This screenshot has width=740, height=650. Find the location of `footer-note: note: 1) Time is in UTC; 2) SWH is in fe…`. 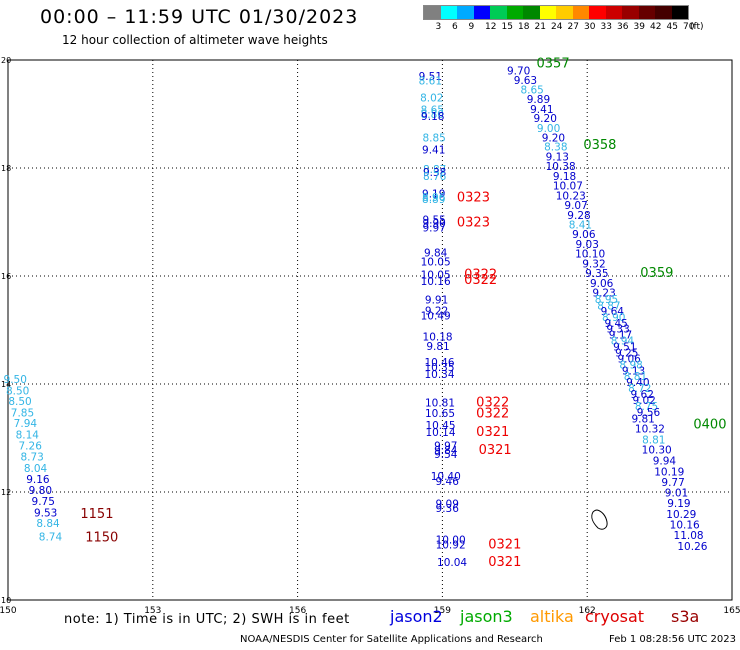

footer-note: note: 1) Time is in UTC; 2) SWH is in fe… is located at coordinates (207, 619).